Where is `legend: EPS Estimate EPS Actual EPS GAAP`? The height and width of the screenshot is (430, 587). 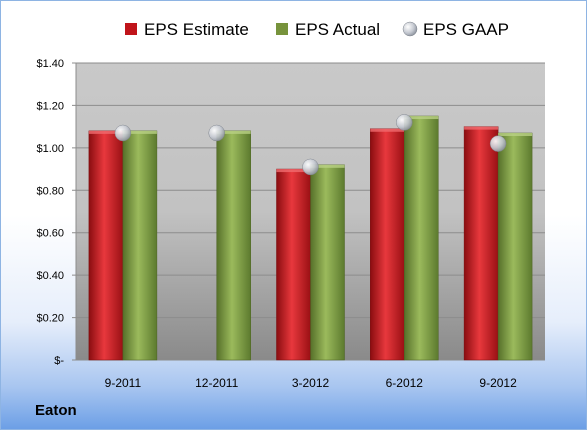 legend: EPS Estimate EPS Actual EPS GAAP is located at coordinates (317, 29).